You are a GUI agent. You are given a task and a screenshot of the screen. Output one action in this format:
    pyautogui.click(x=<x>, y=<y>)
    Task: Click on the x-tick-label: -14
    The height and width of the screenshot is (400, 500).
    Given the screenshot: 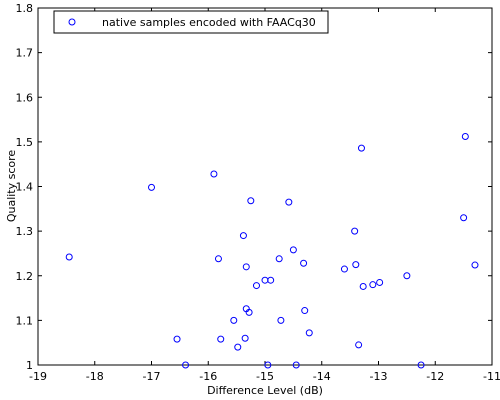 What is the action you would take?
    pyautogui.click(x=322, y=376)
    